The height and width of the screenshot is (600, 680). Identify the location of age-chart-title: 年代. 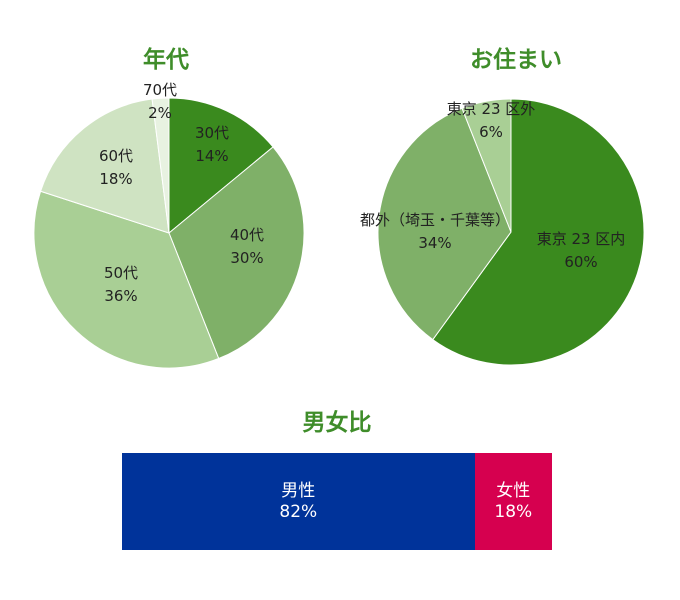
(166, 60).